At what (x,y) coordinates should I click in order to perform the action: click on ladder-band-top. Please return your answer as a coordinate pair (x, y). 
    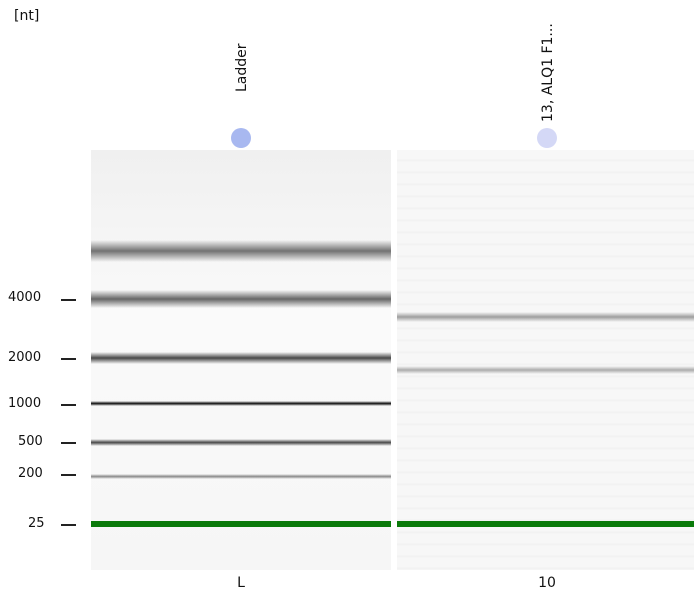
    Looking at the image, I should click on (241, 251).